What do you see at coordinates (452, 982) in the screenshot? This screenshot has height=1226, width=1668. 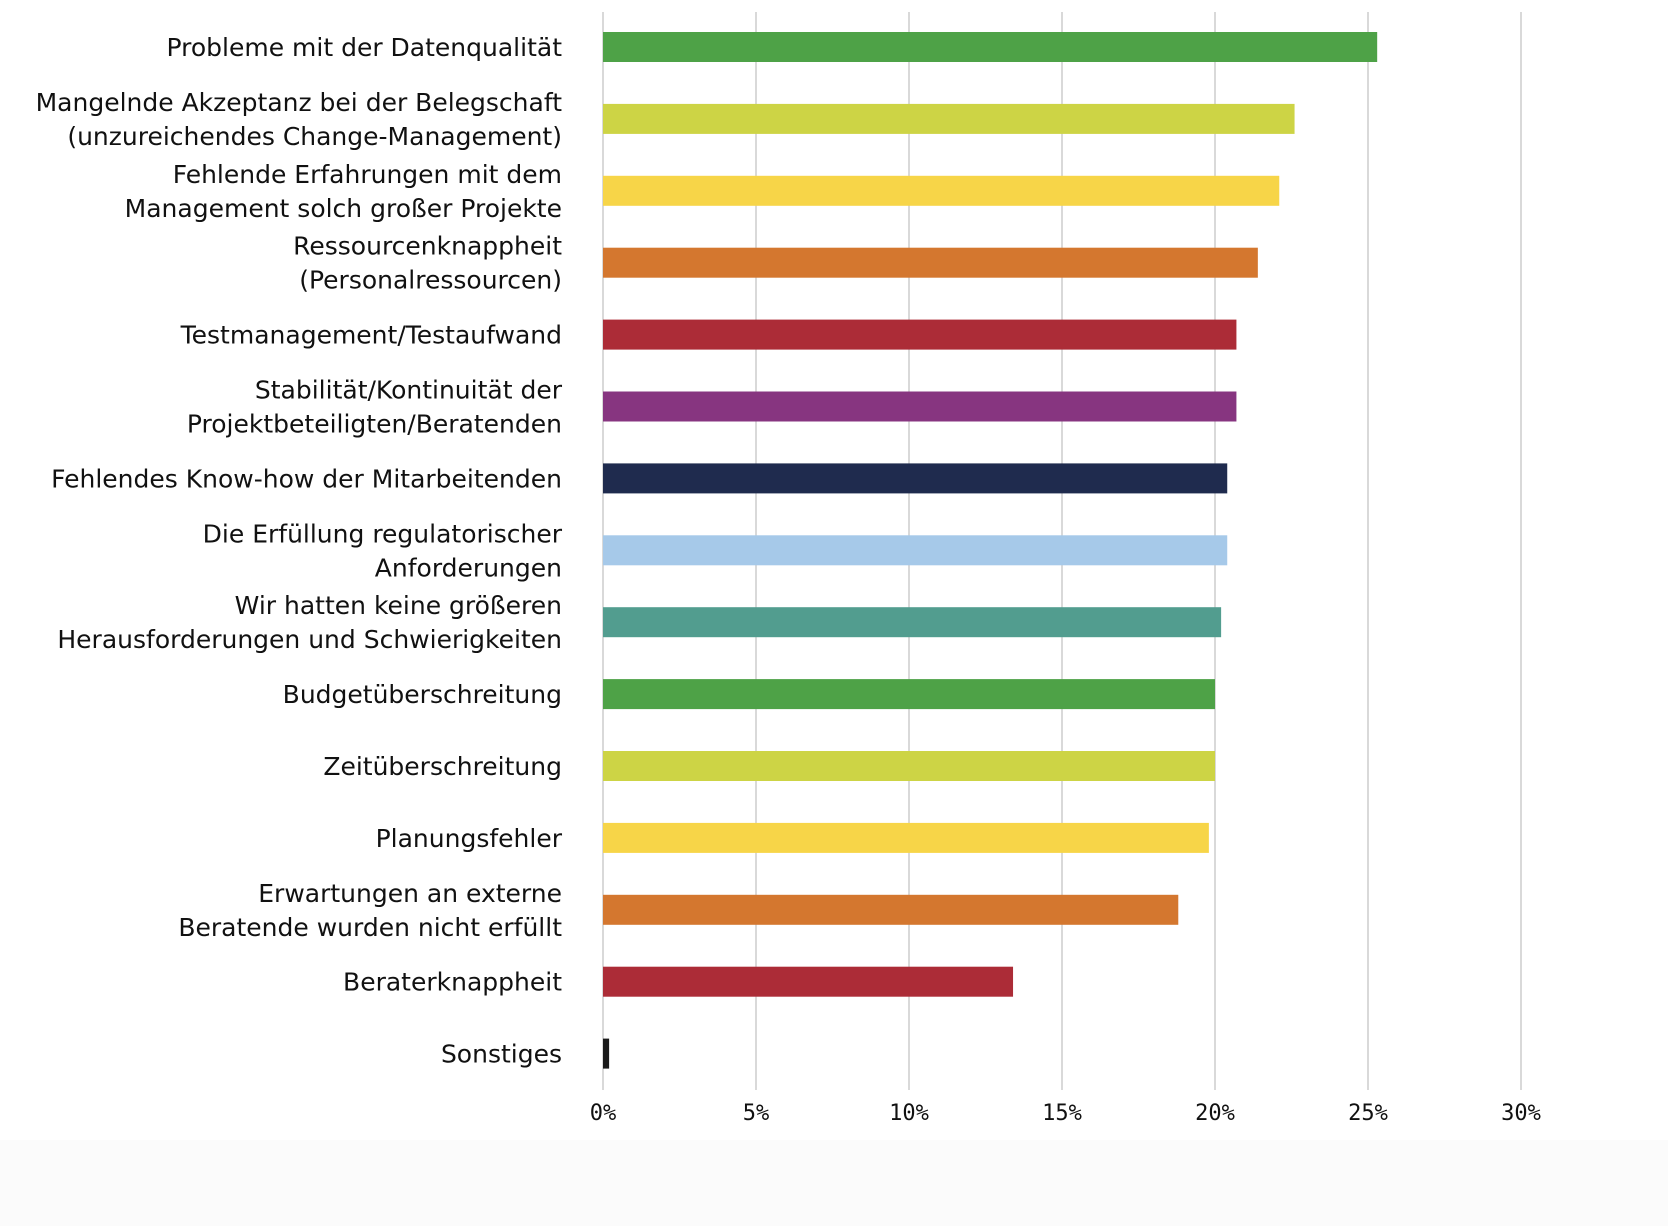 I see `category-label: Beraterknappheit` at bounding box center [452, 982].